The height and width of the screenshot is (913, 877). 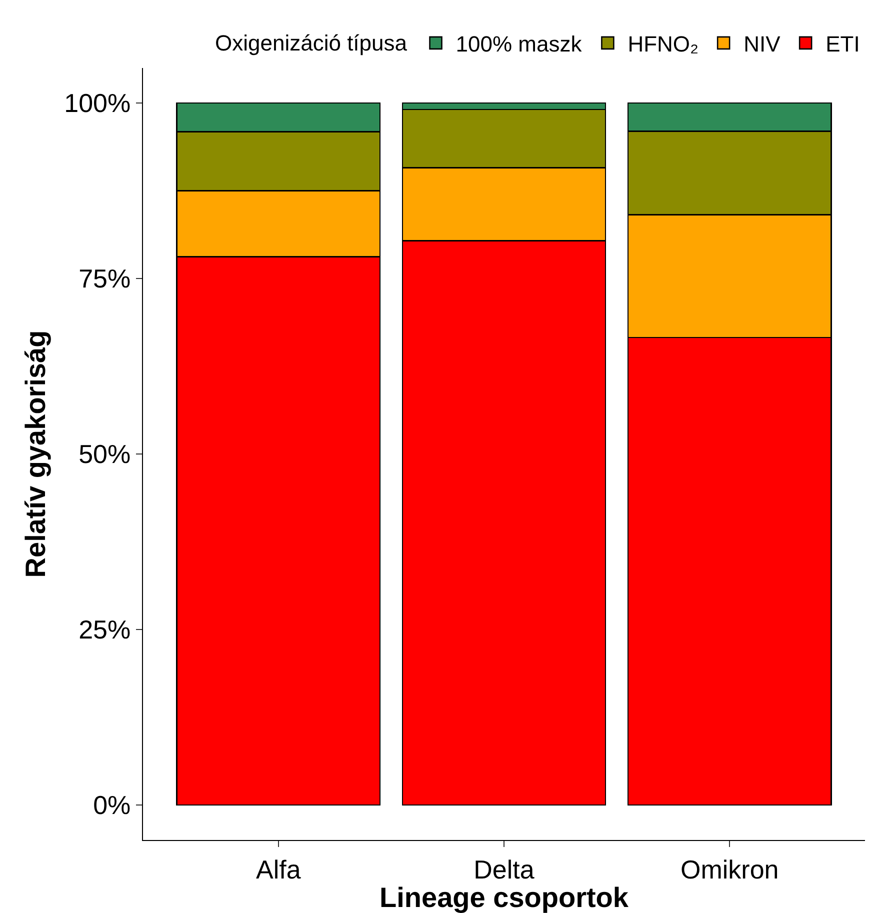 What do you see at coordinates (97, 103) in the screenshot?
I see `y-tick-label: 100%` at bounding box center [97, 103].